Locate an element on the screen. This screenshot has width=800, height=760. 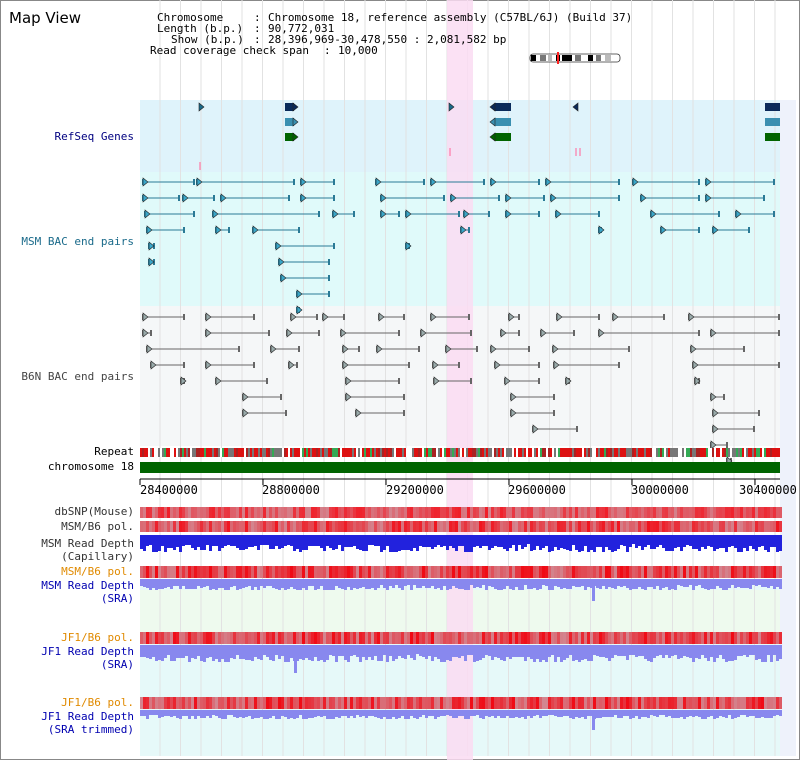
track-label-jf1-depth-trimmed: JF1 Read Depth is located at coordinates (87, 716).